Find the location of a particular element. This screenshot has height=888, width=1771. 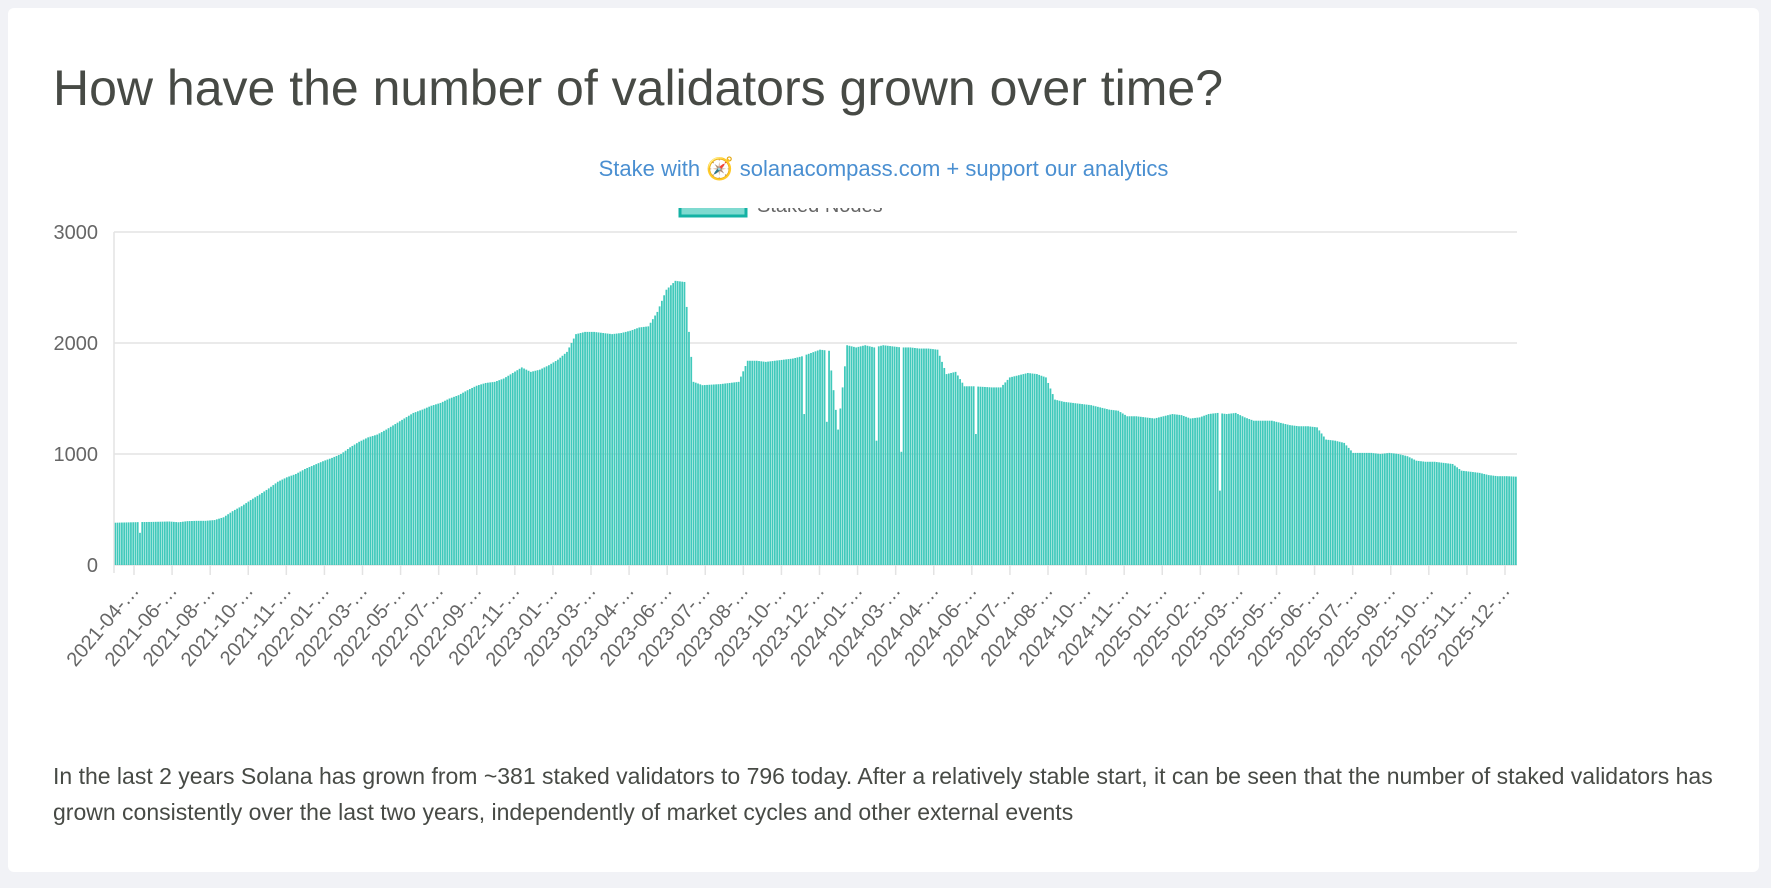

legend: Staked Nodes is located at coordinates (780, 213).